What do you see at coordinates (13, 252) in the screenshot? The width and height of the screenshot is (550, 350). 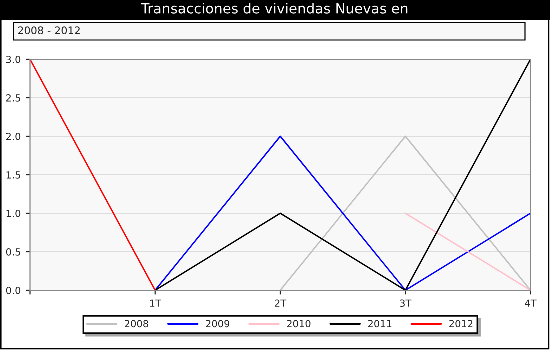 I see `y-tick-label: 0.5` at bounding box center [13, 252].